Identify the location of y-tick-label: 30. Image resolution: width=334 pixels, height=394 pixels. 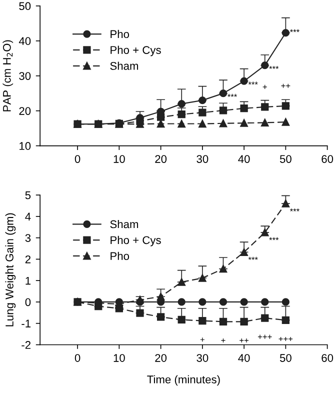
(25, 76).